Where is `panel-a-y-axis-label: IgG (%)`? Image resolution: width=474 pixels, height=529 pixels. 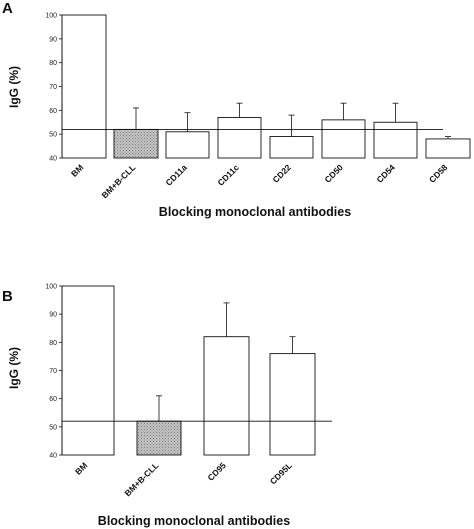
panel-a-y-axis-label: IgG (%) is located at coordinates (14, 87).